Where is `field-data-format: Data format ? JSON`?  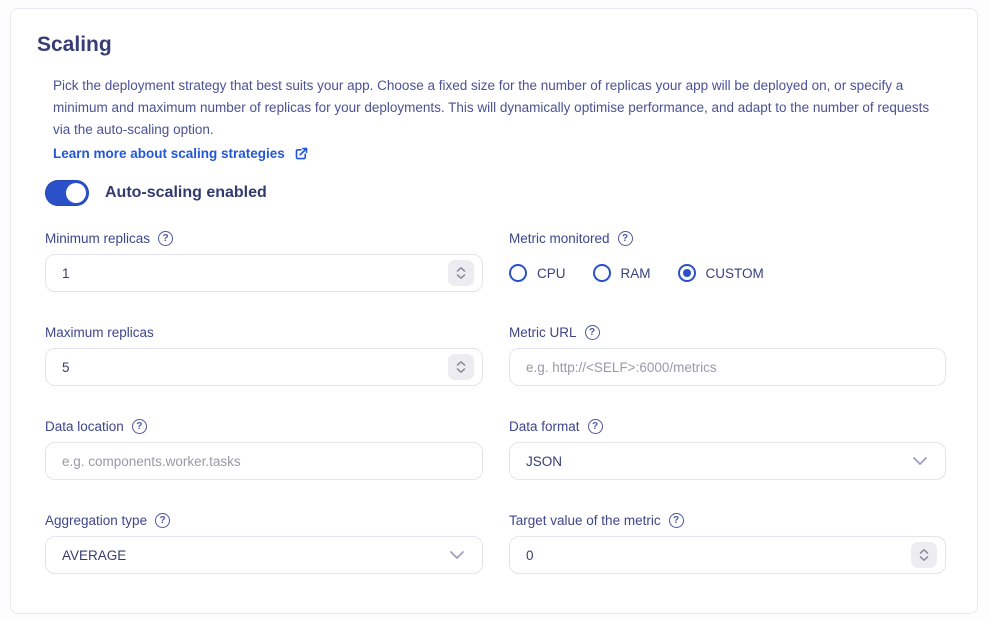 field-data-format: Data format ? JSON is located at coordinates (727, 448).